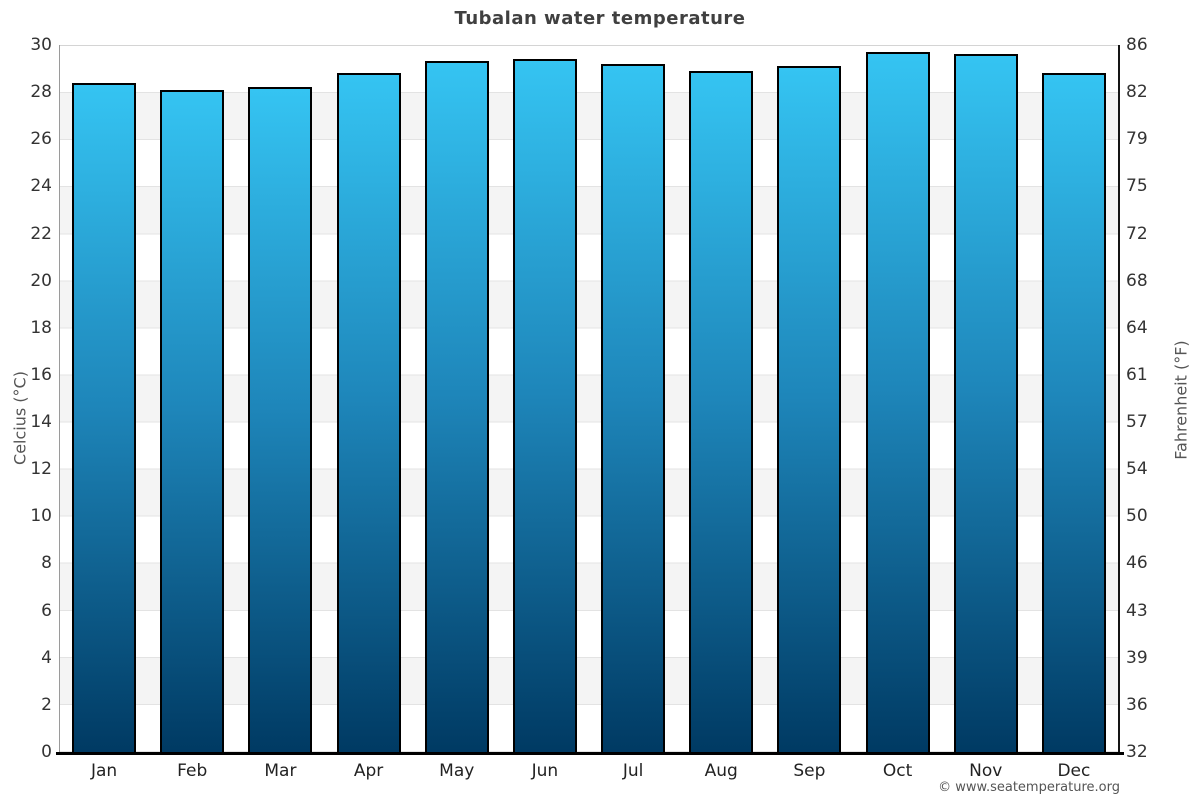  I want to click on y-axis-title-fahrenheit: Fahrenheit (°F), so click(1181, 400).